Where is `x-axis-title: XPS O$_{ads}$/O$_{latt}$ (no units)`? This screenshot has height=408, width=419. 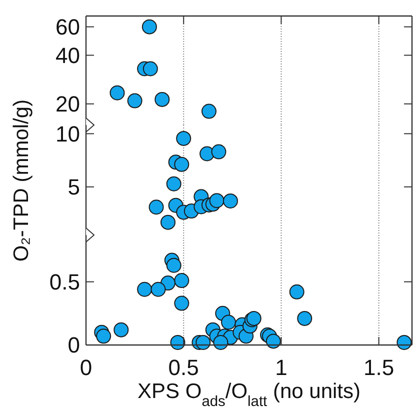 x-axis-title: XPS O$_{ads}$/O$_{latt}$ (no units) is located at coordinates (249, 394).